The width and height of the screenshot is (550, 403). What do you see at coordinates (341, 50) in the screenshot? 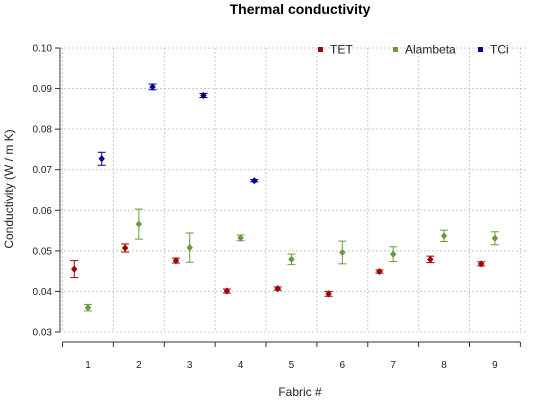
I see `legend-label-tet: TET` at bounding box center [341, 50].